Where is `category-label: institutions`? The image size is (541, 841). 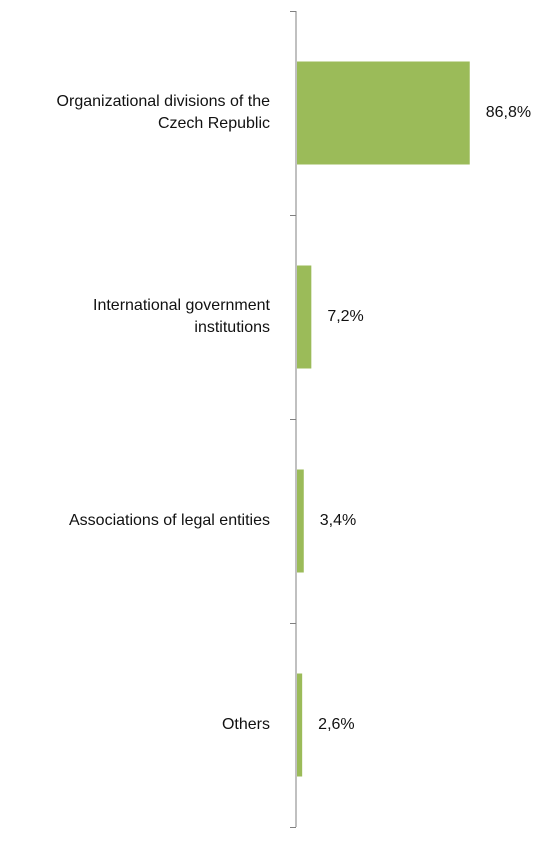
category-label: institutions is located at coordinates (232, 327).